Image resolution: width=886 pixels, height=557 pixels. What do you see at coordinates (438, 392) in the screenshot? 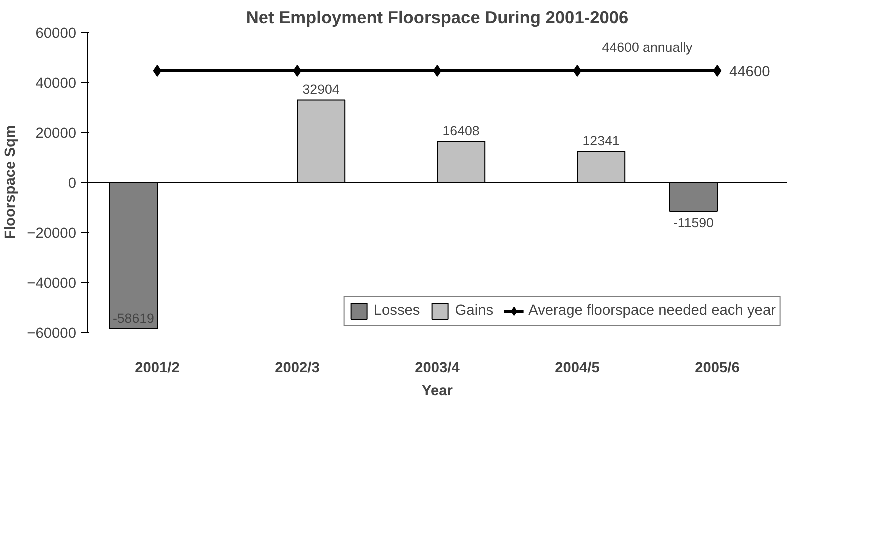
I see `x-axis-title: Year` at bounding box center [438, 392].